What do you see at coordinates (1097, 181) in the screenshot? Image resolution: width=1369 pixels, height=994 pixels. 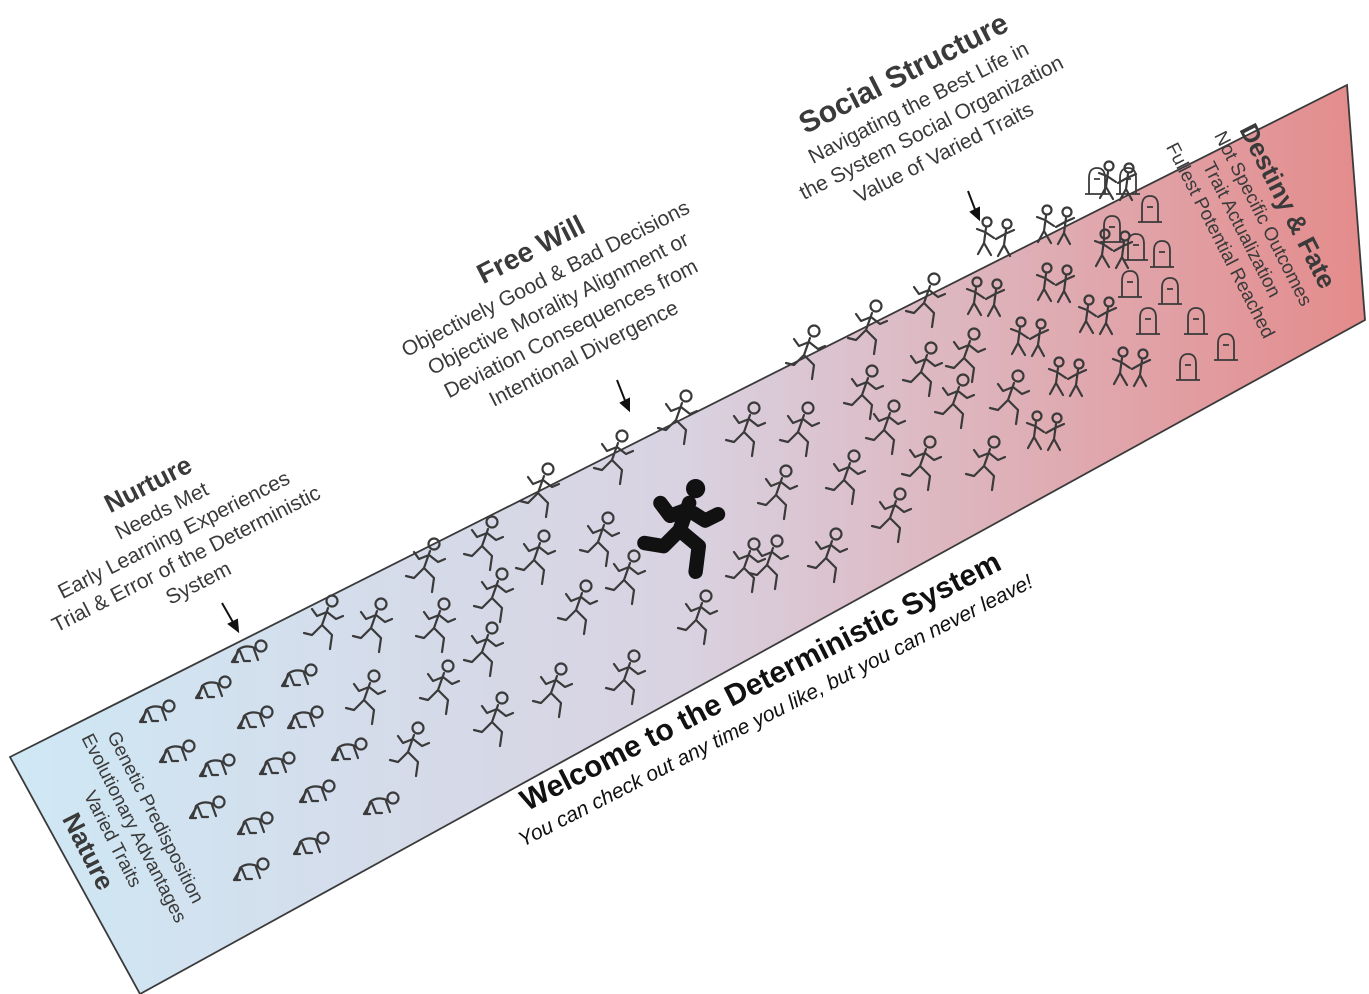 I see `tombstone-icon` at bounding box center [1097, 181].